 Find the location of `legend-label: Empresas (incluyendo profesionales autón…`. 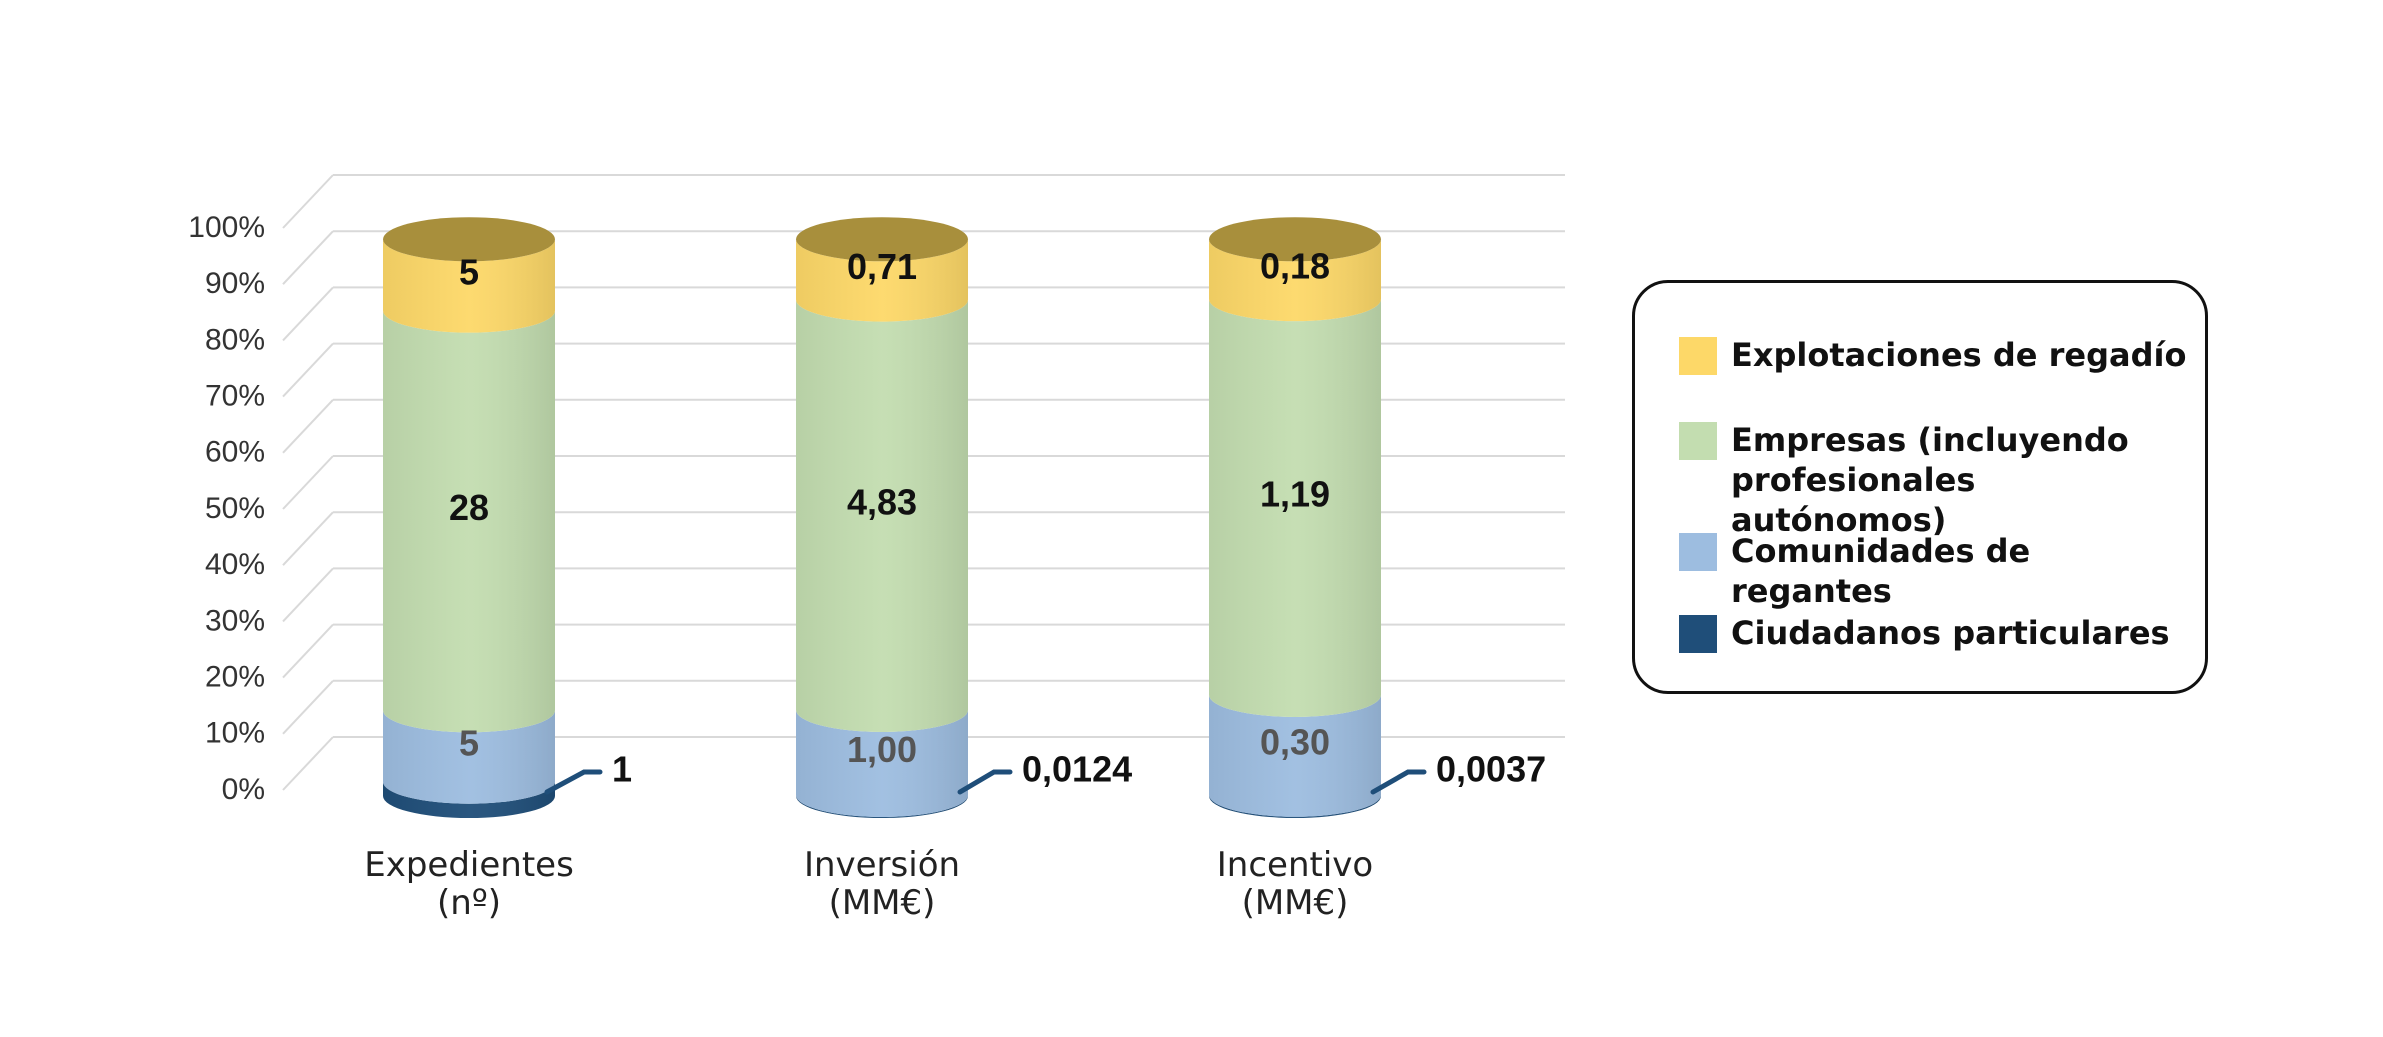

legend-label: Empresas (incluyendo profesionales autón… is located at coordinates (1930, 480).